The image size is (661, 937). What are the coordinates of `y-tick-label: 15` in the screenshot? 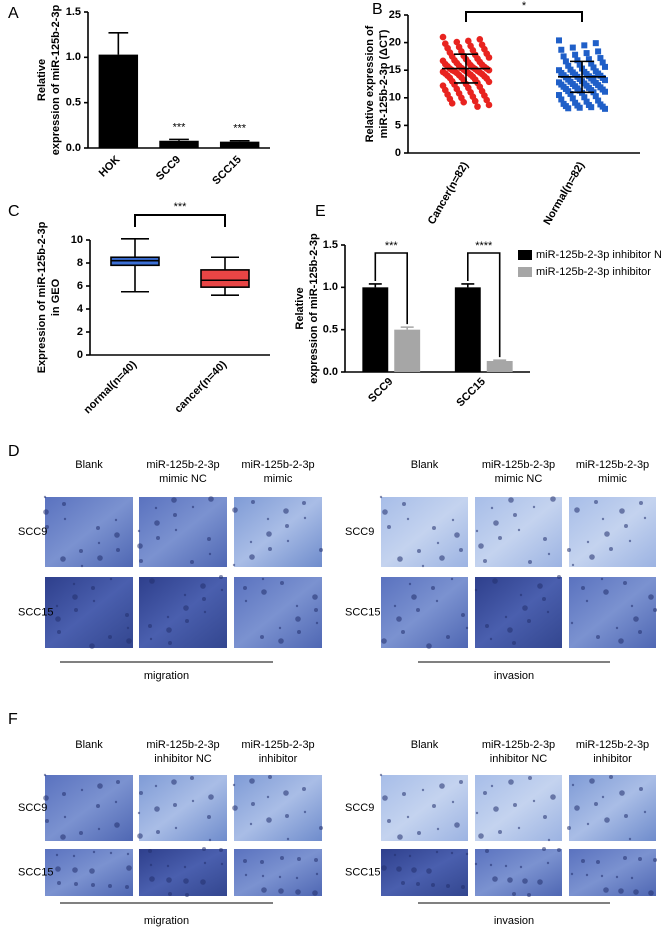 It's located at (395, 70).